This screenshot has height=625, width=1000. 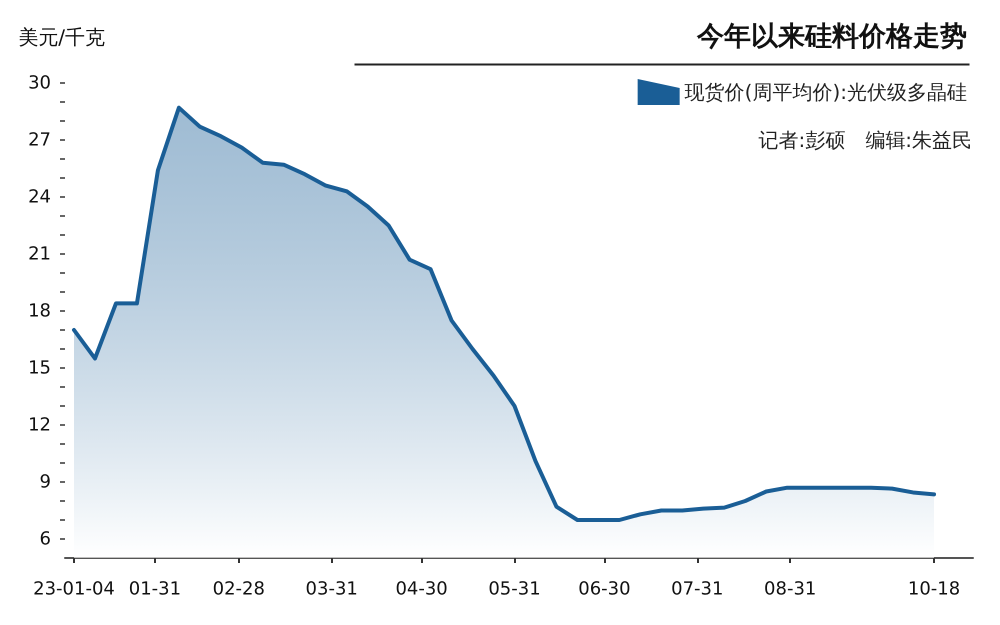 I want to click on x-tick-label: 02-28, so click(x=238, y=589).